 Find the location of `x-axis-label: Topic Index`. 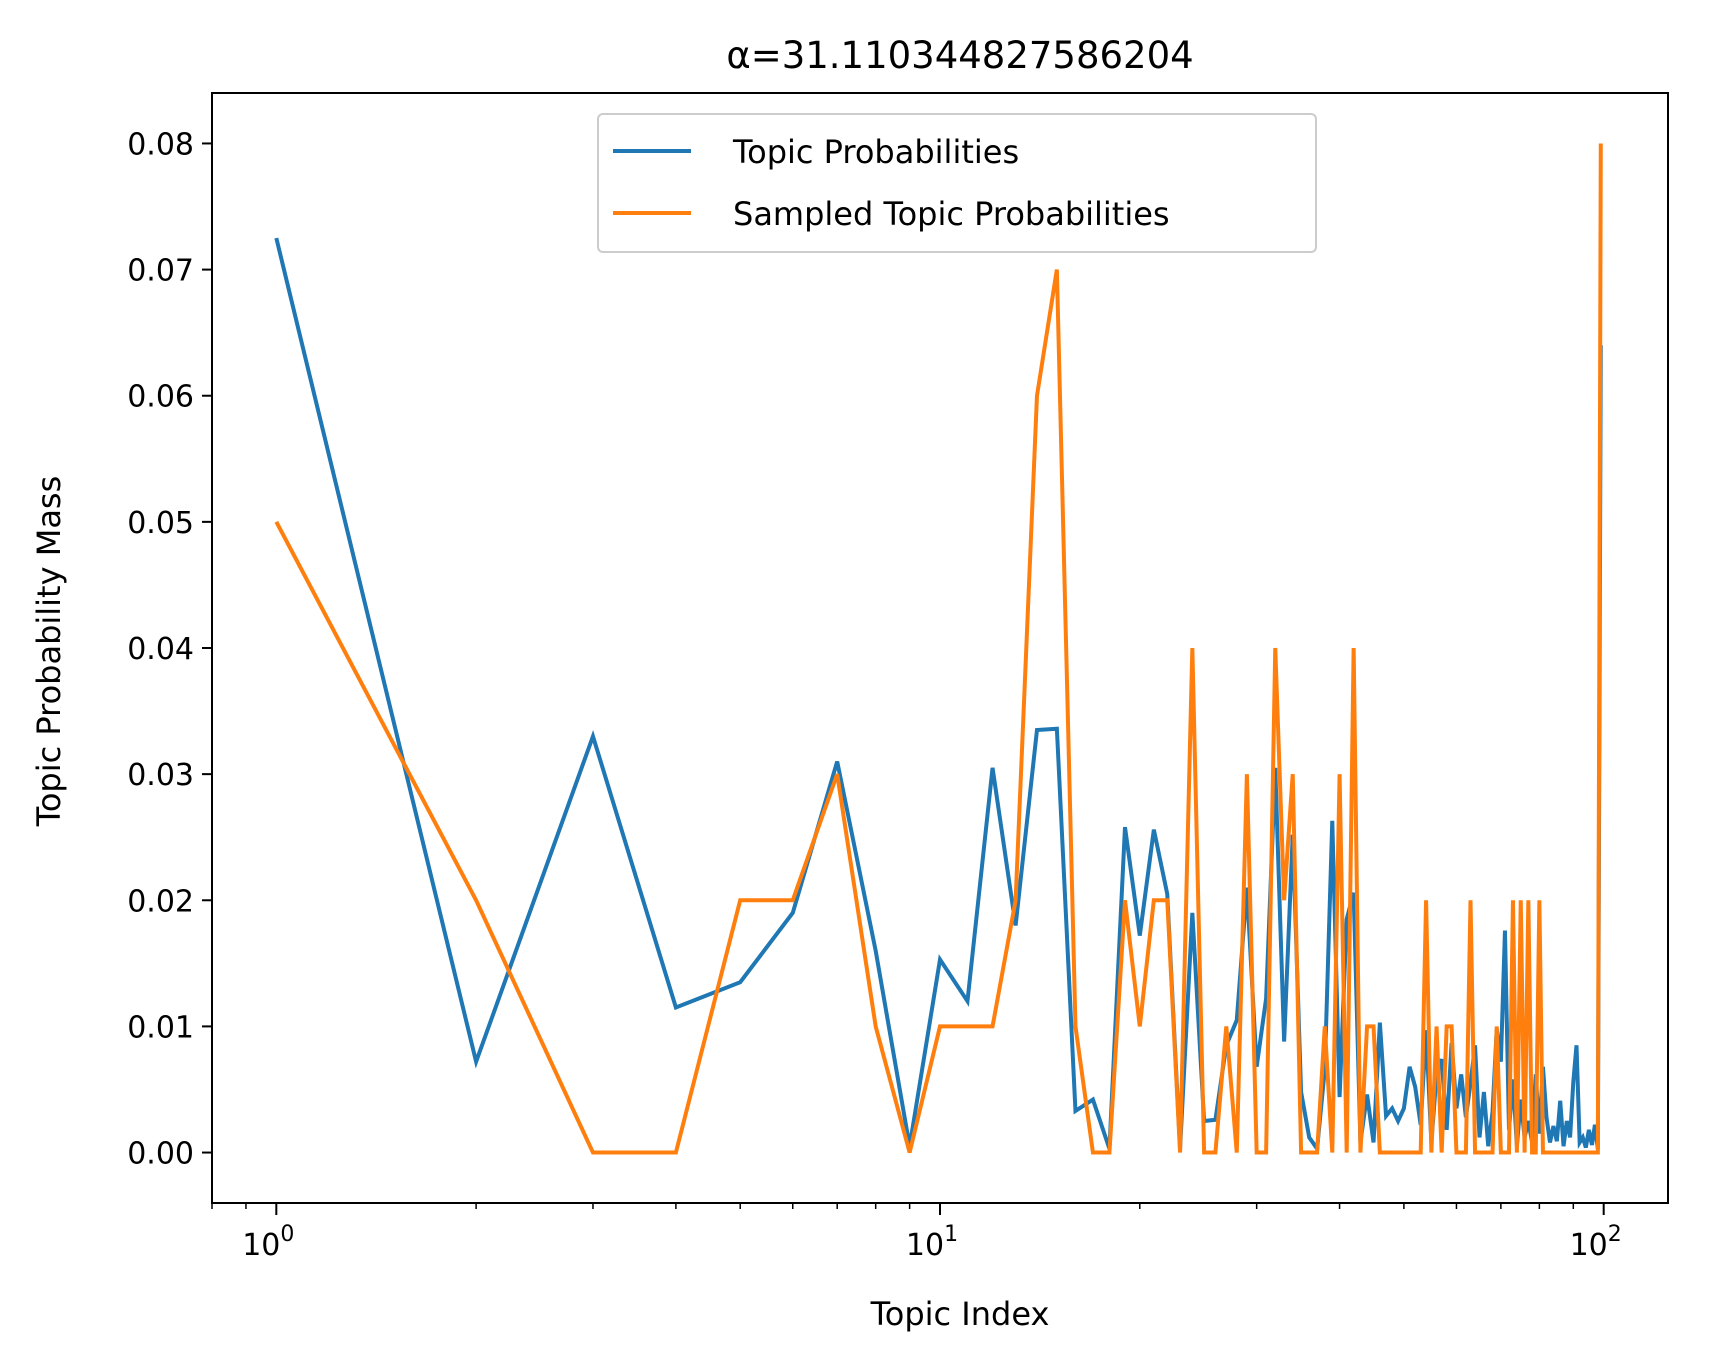

x-axis-label: Topic Index is located at coordinates (960, 1314).